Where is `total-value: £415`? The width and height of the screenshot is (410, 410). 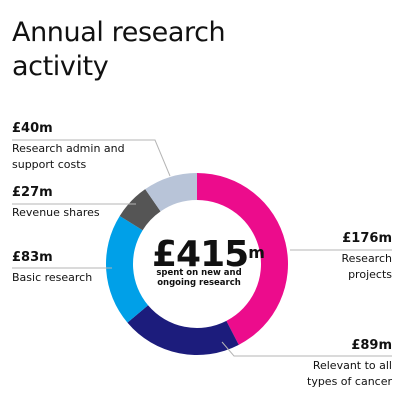 total-value: £415 is located at coordinates (200, 254).